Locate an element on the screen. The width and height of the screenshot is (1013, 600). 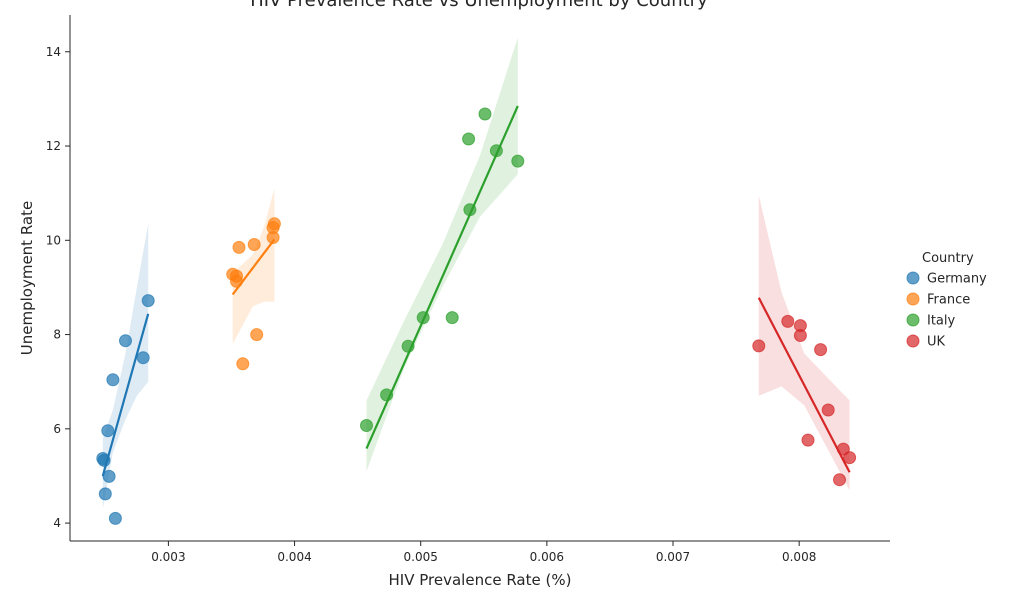
y-tick-label: 10 is located at coordinates (53, 240).